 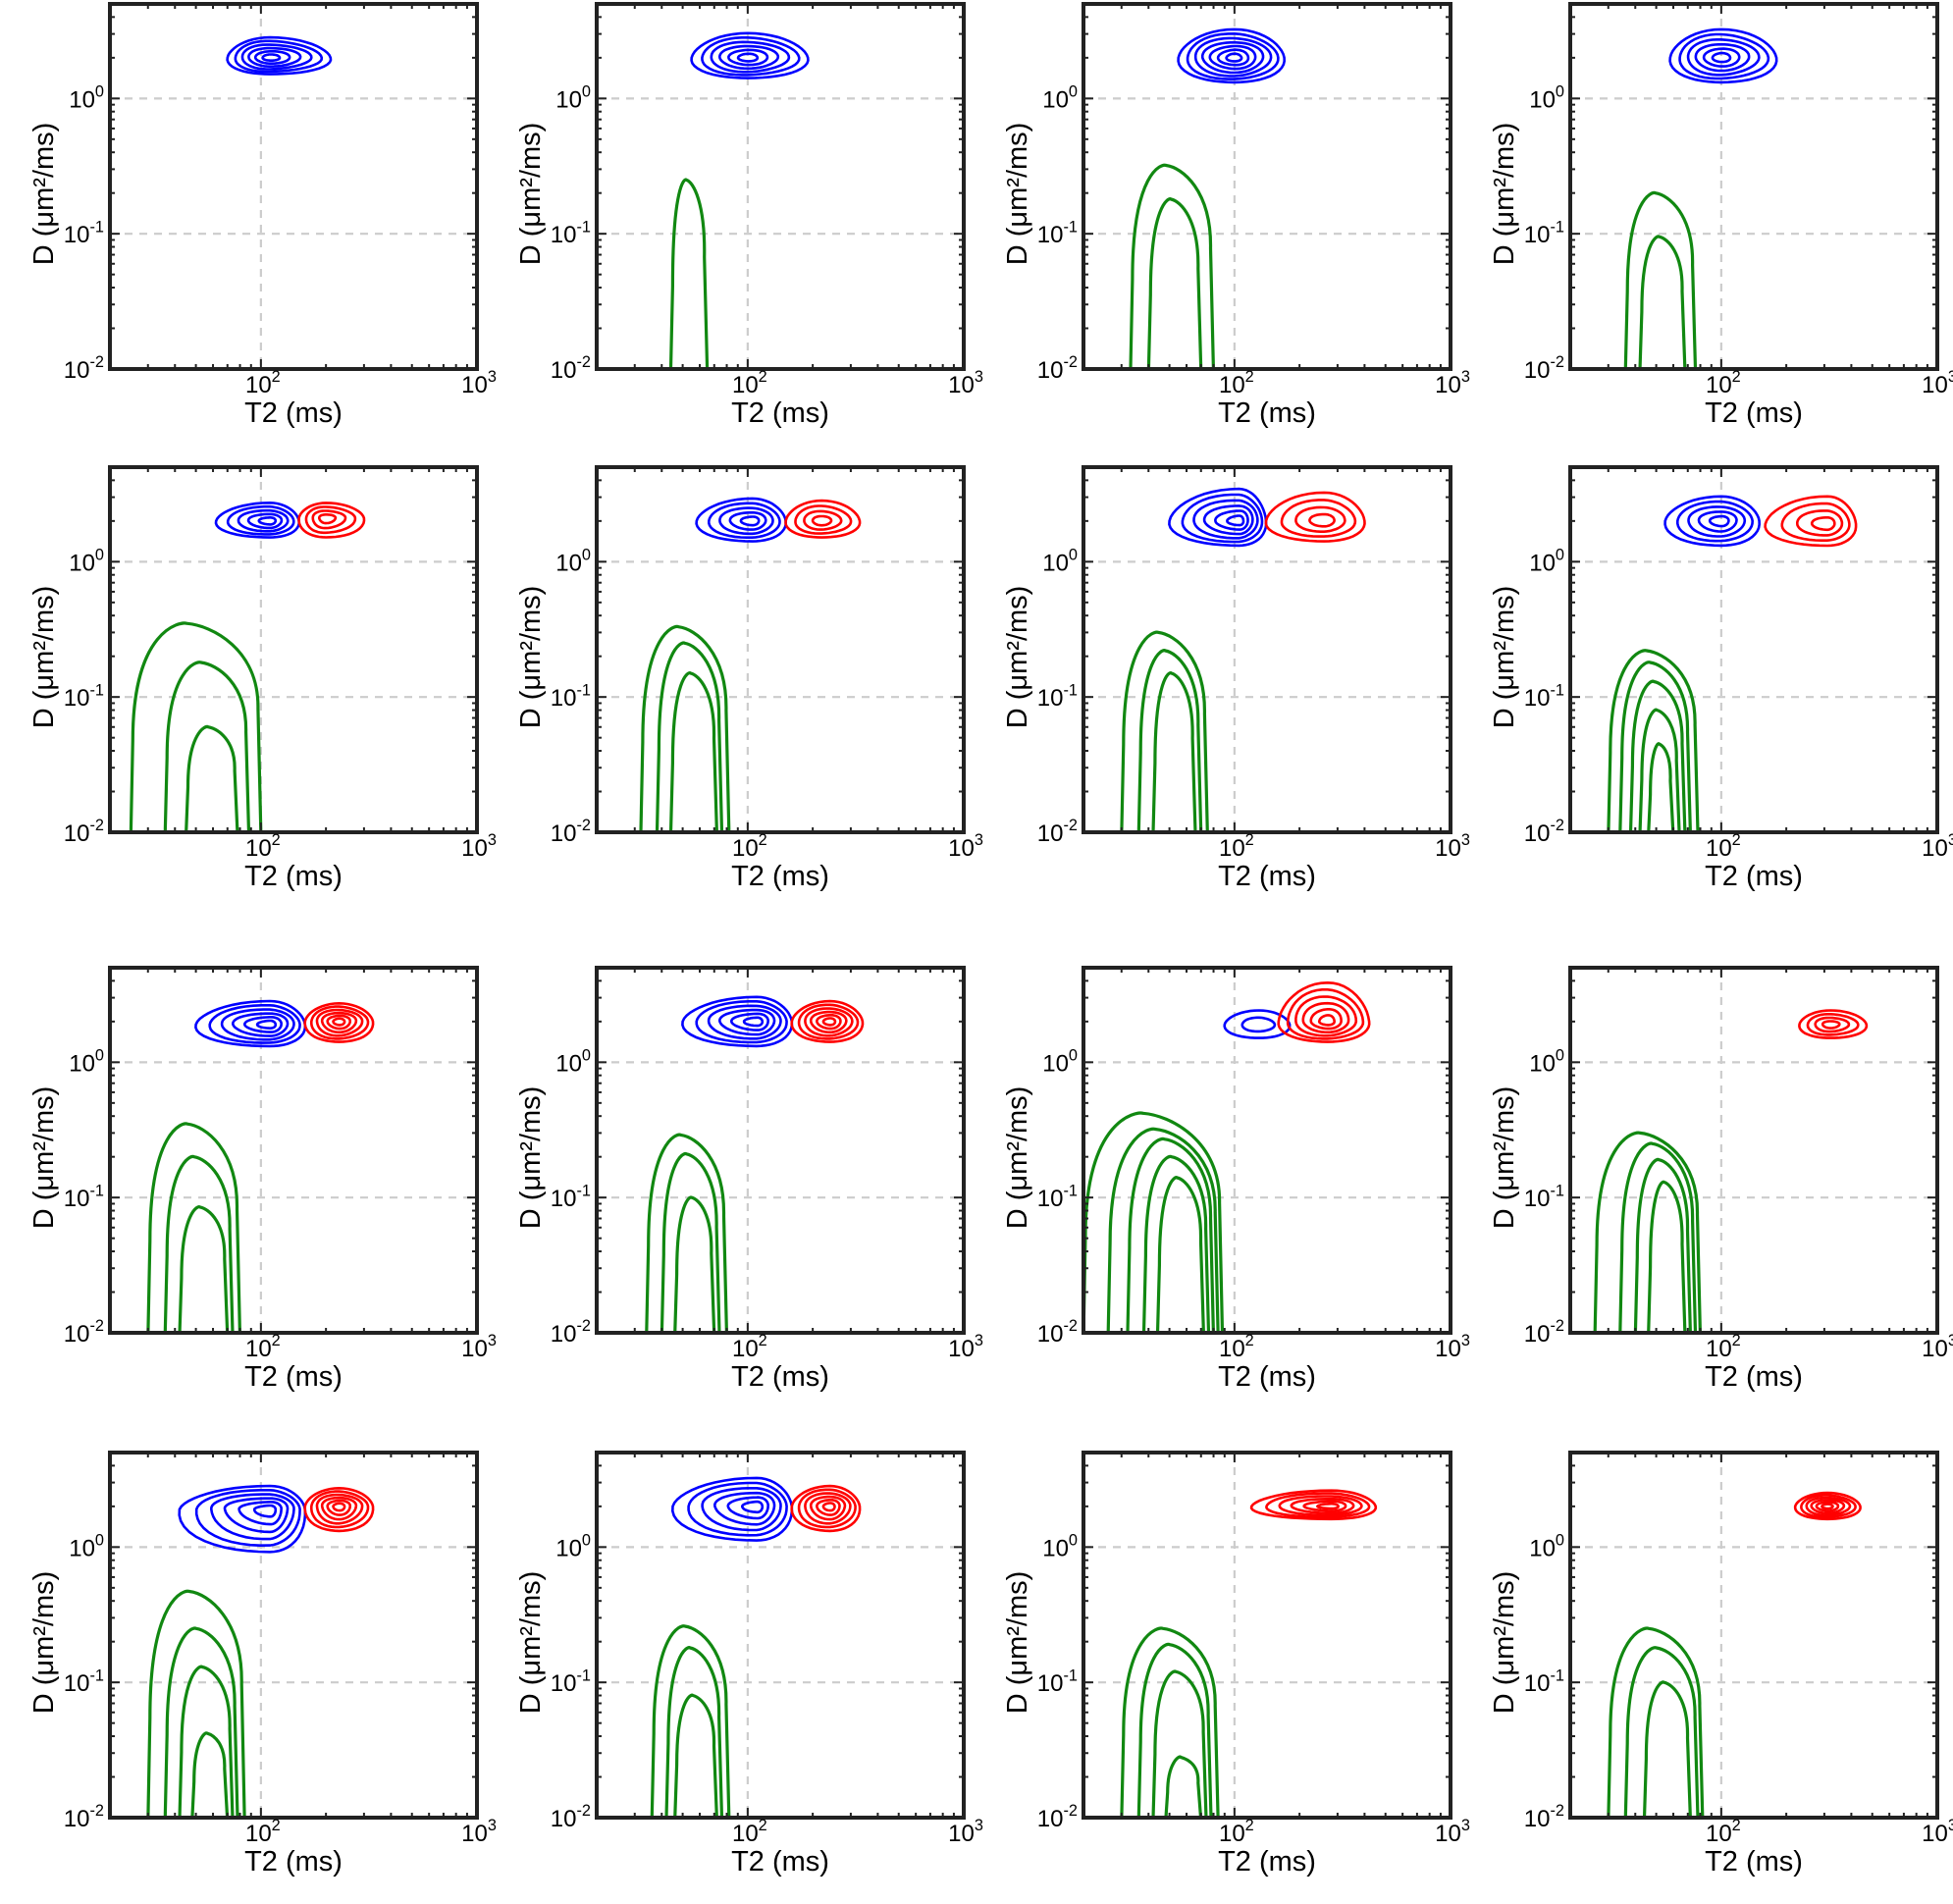 What do you see at coordinates (1236, 1179) in the screenshot?
I see `panel-r3c3: 10² 10³ 10⁻² 10⁻¹ 100 T2 (ms) D (μm²/ms)` at bounding box center [1236, 1179].